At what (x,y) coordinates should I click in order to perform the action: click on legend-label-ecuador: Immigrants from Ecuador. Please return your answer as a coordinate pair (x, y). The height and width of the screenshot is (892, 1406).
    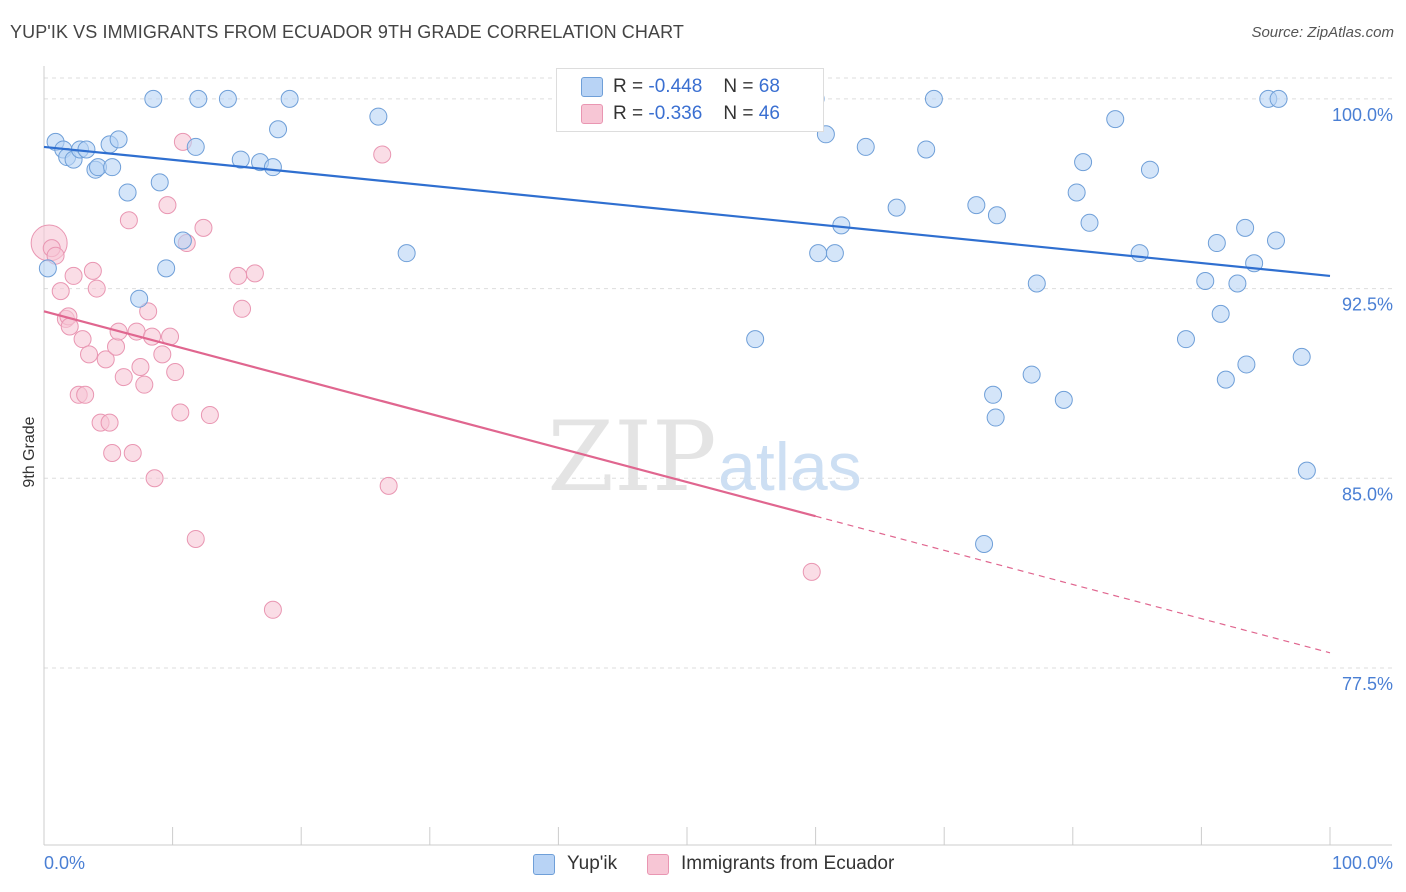
    Looking at the image, I should click on (788, 863).